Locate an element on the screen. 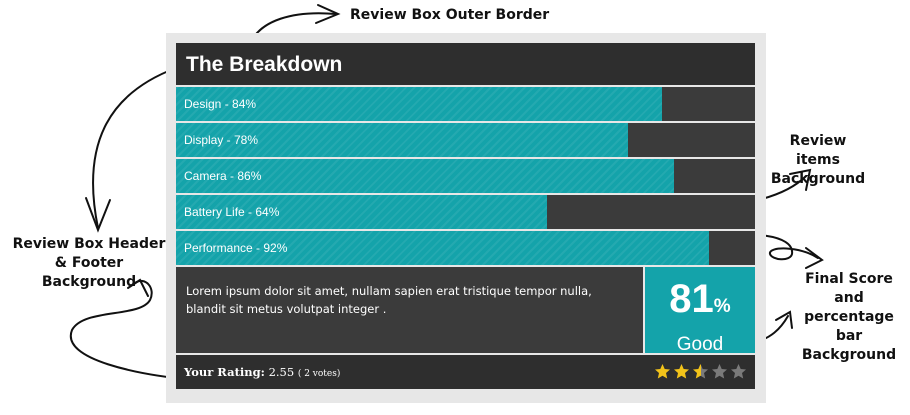 This screenshot has width=910, height=415. review-item-label: Battery Life - 64% is located at coordinates (232, 212).